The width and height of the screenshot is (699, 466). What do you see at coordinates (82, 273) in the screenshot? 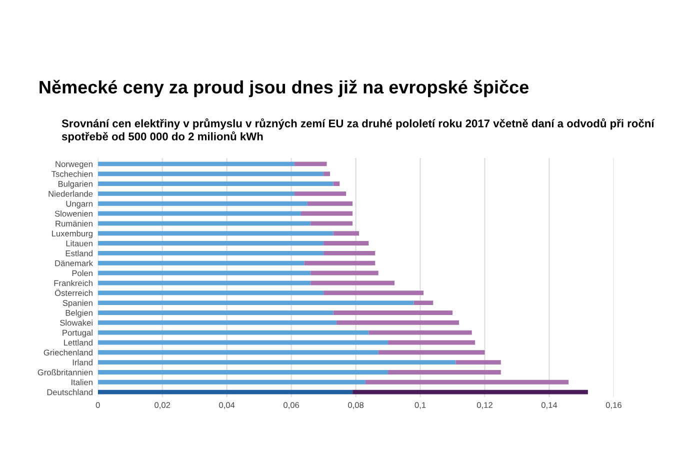
I see `y-tick-label: Polen` at bounding box center [82, 273].